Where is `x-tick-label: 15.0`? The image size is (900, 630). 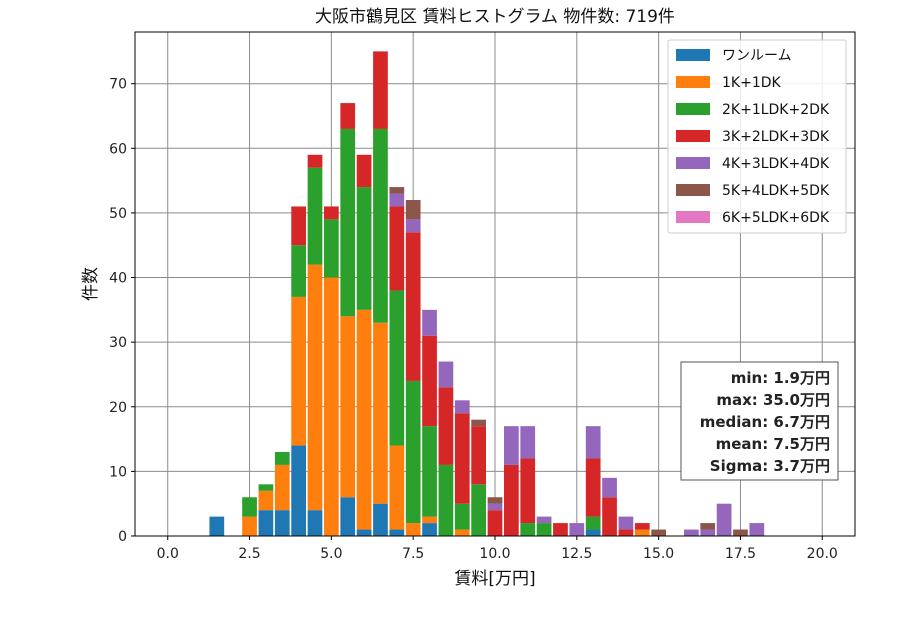 x-tick-label: 15.0 is located at coordinates (658, 554).